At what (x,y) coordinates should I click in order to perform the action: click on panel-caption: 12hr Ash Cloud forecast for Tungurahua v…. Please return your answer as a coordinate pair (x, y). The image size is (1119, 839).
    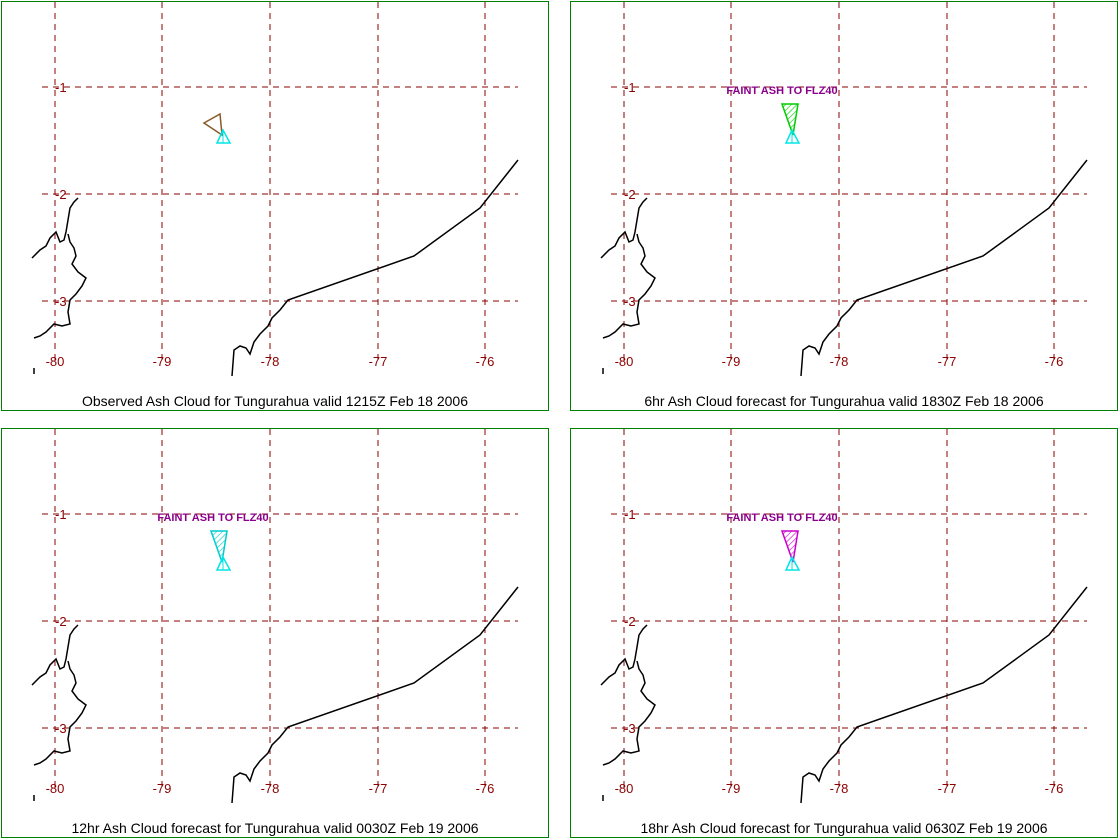
    Looking at the image, I should click on (275, 828).